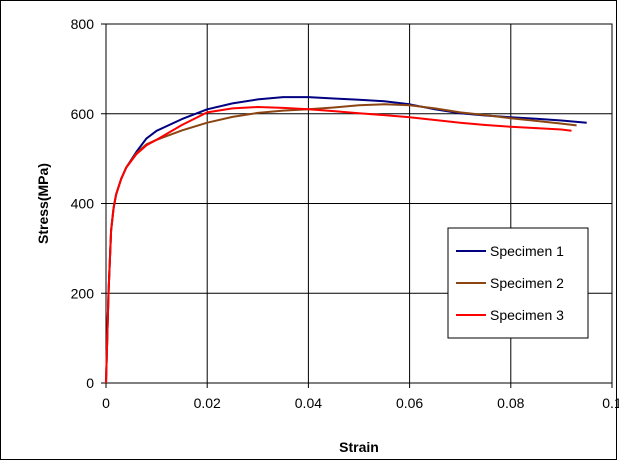 This screenshot has height=462, width=619. What do you see at coordinates (610, 403) in the screenshot?
I see `x-tick-label: 0.1` at bounding box center [610, 403].